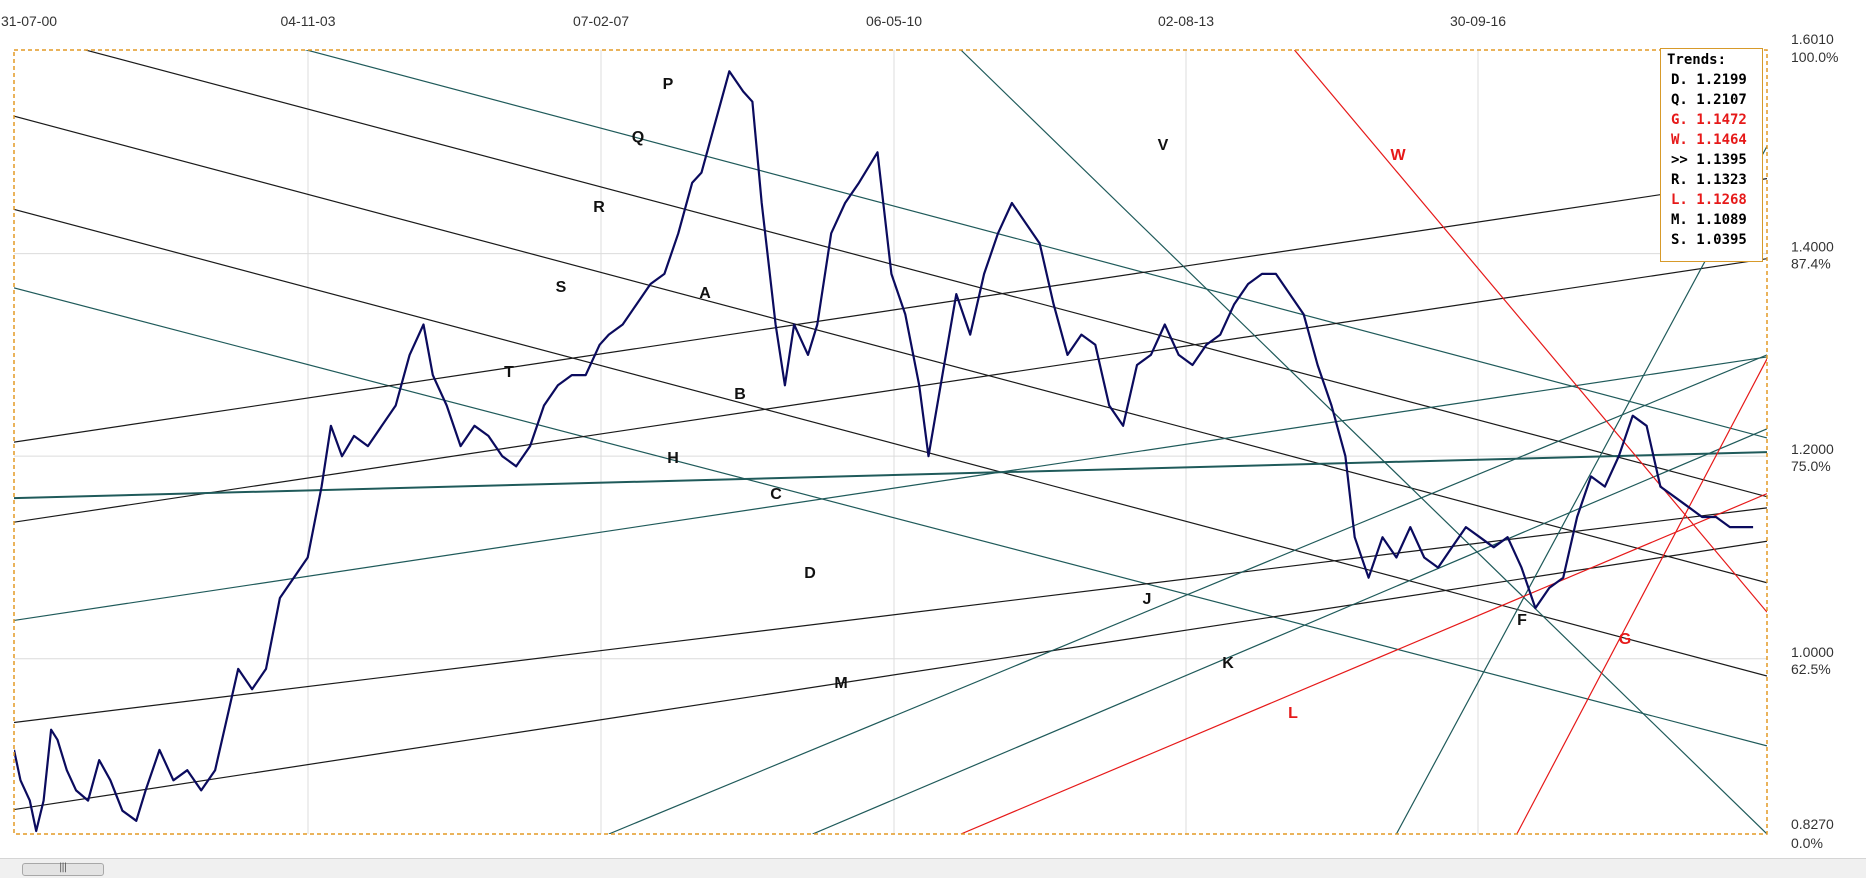 Image resolution: width=1866 pixels, height=878 pixels. What do you see at coordinates (1709, 120) in the screenshot?
I see `trends-row: G. 1.1472` at bounding box center [1709, 120].